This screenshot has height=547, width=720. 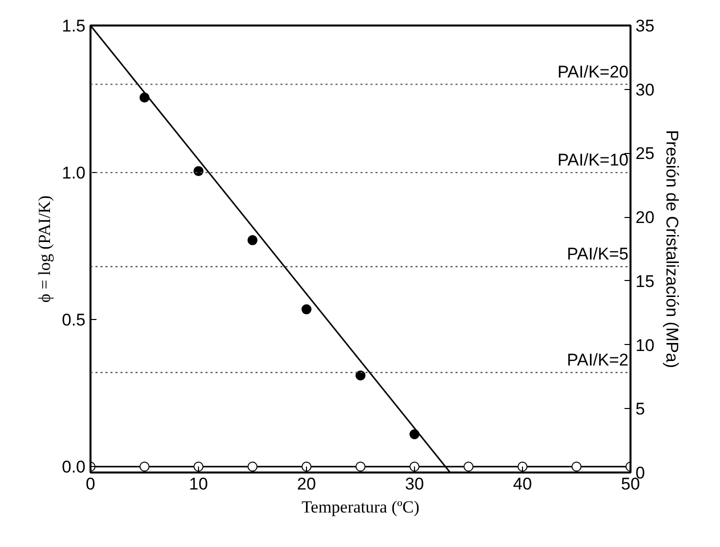 What do you see at coordinates (672, 249) in the screenshot?
I see `y2-axis-title: Presión de Cristalización (MPa)` at bounding box center [672, 249].